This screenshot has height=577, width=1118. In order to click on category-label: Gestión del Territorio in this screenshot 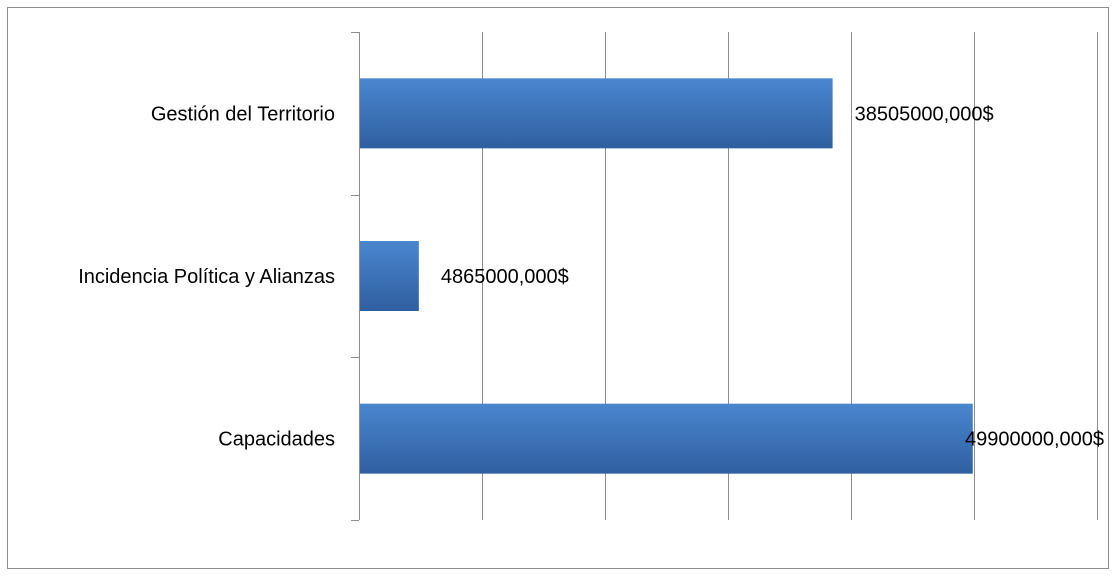, I will do `click(243, 114)`.